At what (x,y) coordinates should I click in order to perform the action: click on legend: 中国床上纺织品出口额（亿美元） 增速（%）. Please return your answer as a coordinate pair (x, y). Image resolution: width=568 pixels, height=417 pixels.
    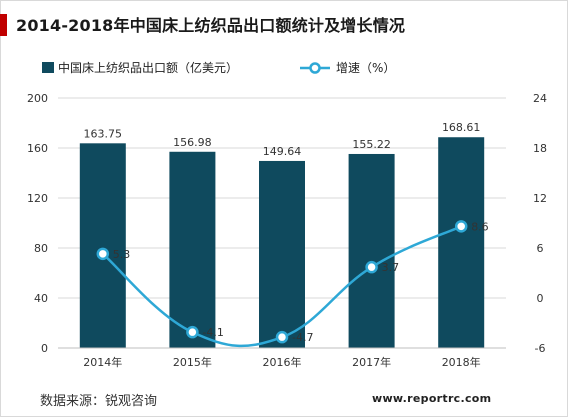
    Looking at the image, I should click on (218, 67).